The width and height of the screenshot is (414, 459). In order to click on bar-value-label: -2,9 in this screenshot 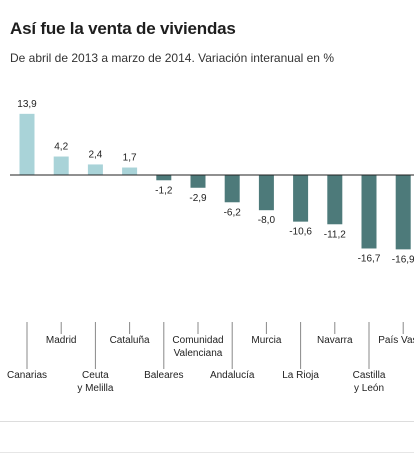, I will do `click(198, 198)`.